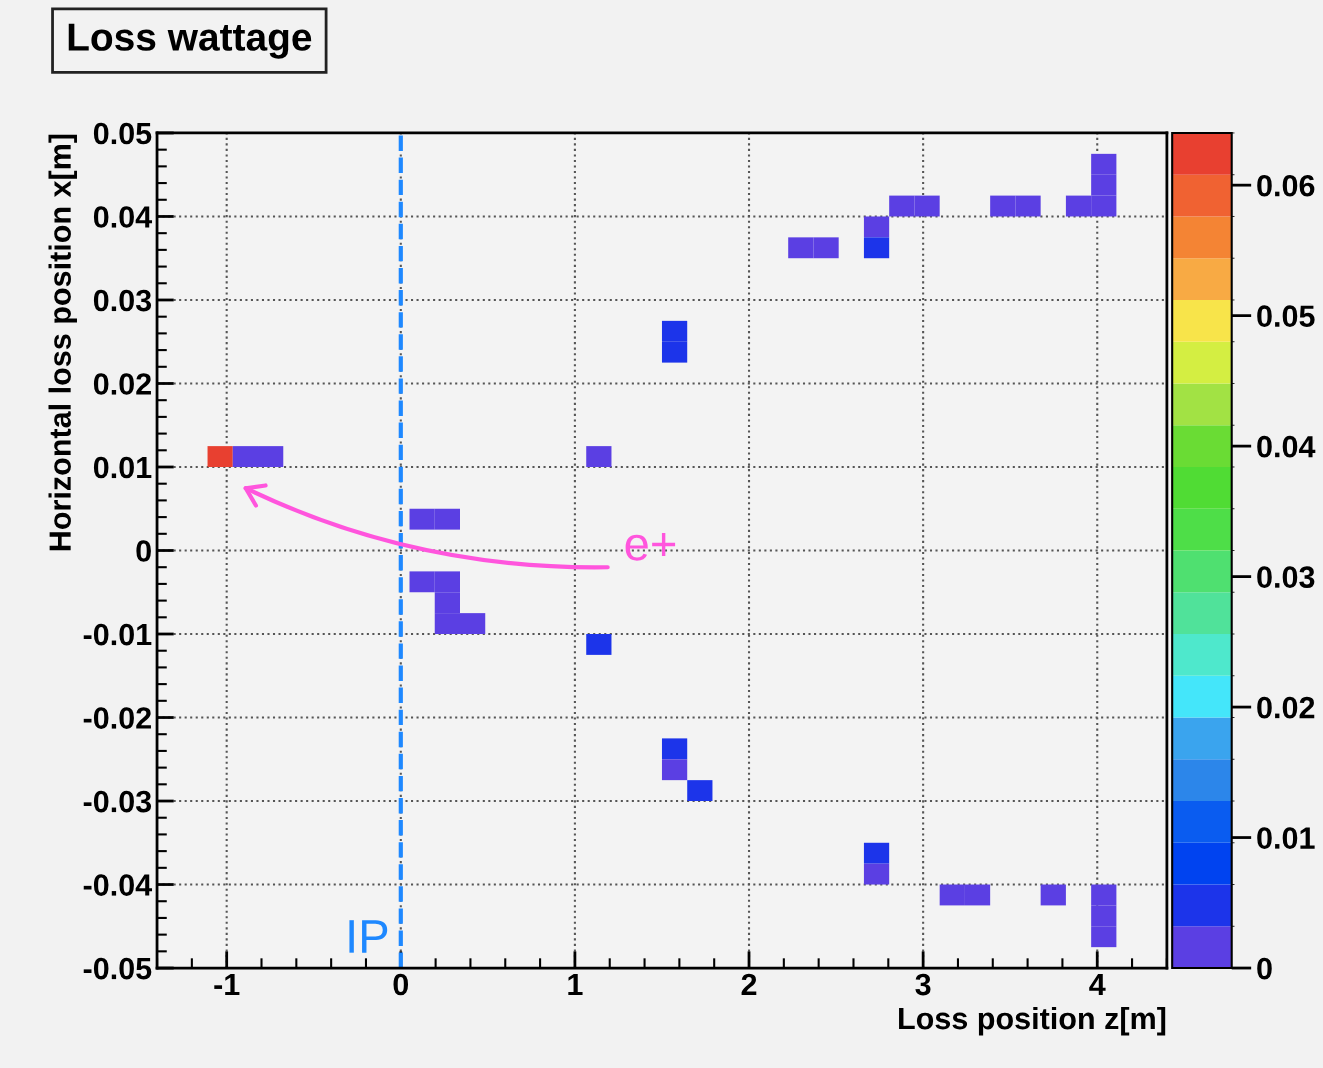  I want to click on color-bar-label: 0.03, so click(1286, 577).